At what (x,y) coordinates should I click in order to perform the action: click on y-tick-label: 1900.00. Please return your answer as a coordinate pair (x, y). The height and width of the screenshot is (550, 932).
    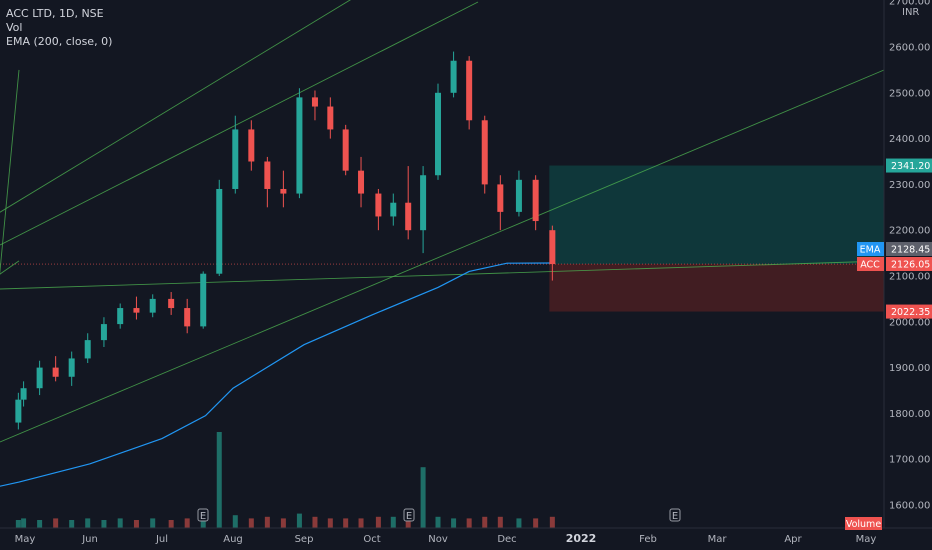
    Looking at the image, I should click on (909, 368).